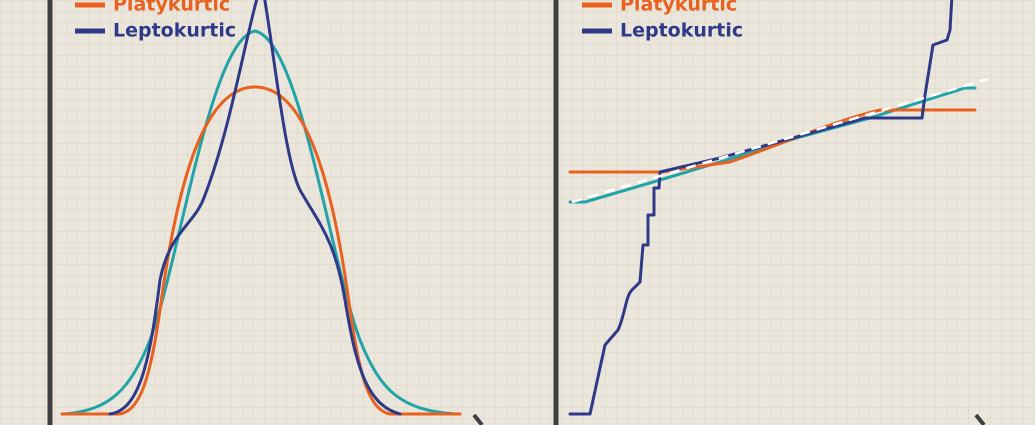 The width and height of the screenshot is (1035, 425). What do you see at coordinates (780, 140) in the screenshot?
I see `reference-line` at bounding box center [780, 140].